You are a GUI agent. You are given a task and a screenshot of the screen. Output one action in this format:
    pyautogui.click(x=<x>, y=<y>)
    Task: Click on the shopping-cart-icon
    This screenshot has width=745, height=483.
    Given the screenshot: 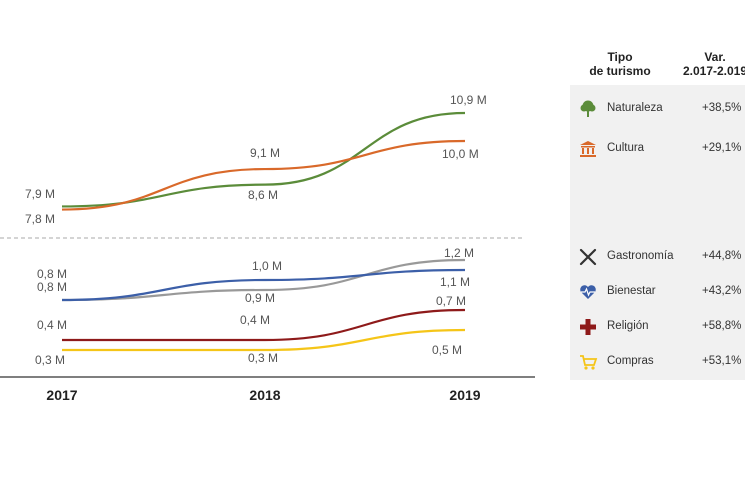 What is the action you would take?
    pyautogui.click(x=588, y=362)
    